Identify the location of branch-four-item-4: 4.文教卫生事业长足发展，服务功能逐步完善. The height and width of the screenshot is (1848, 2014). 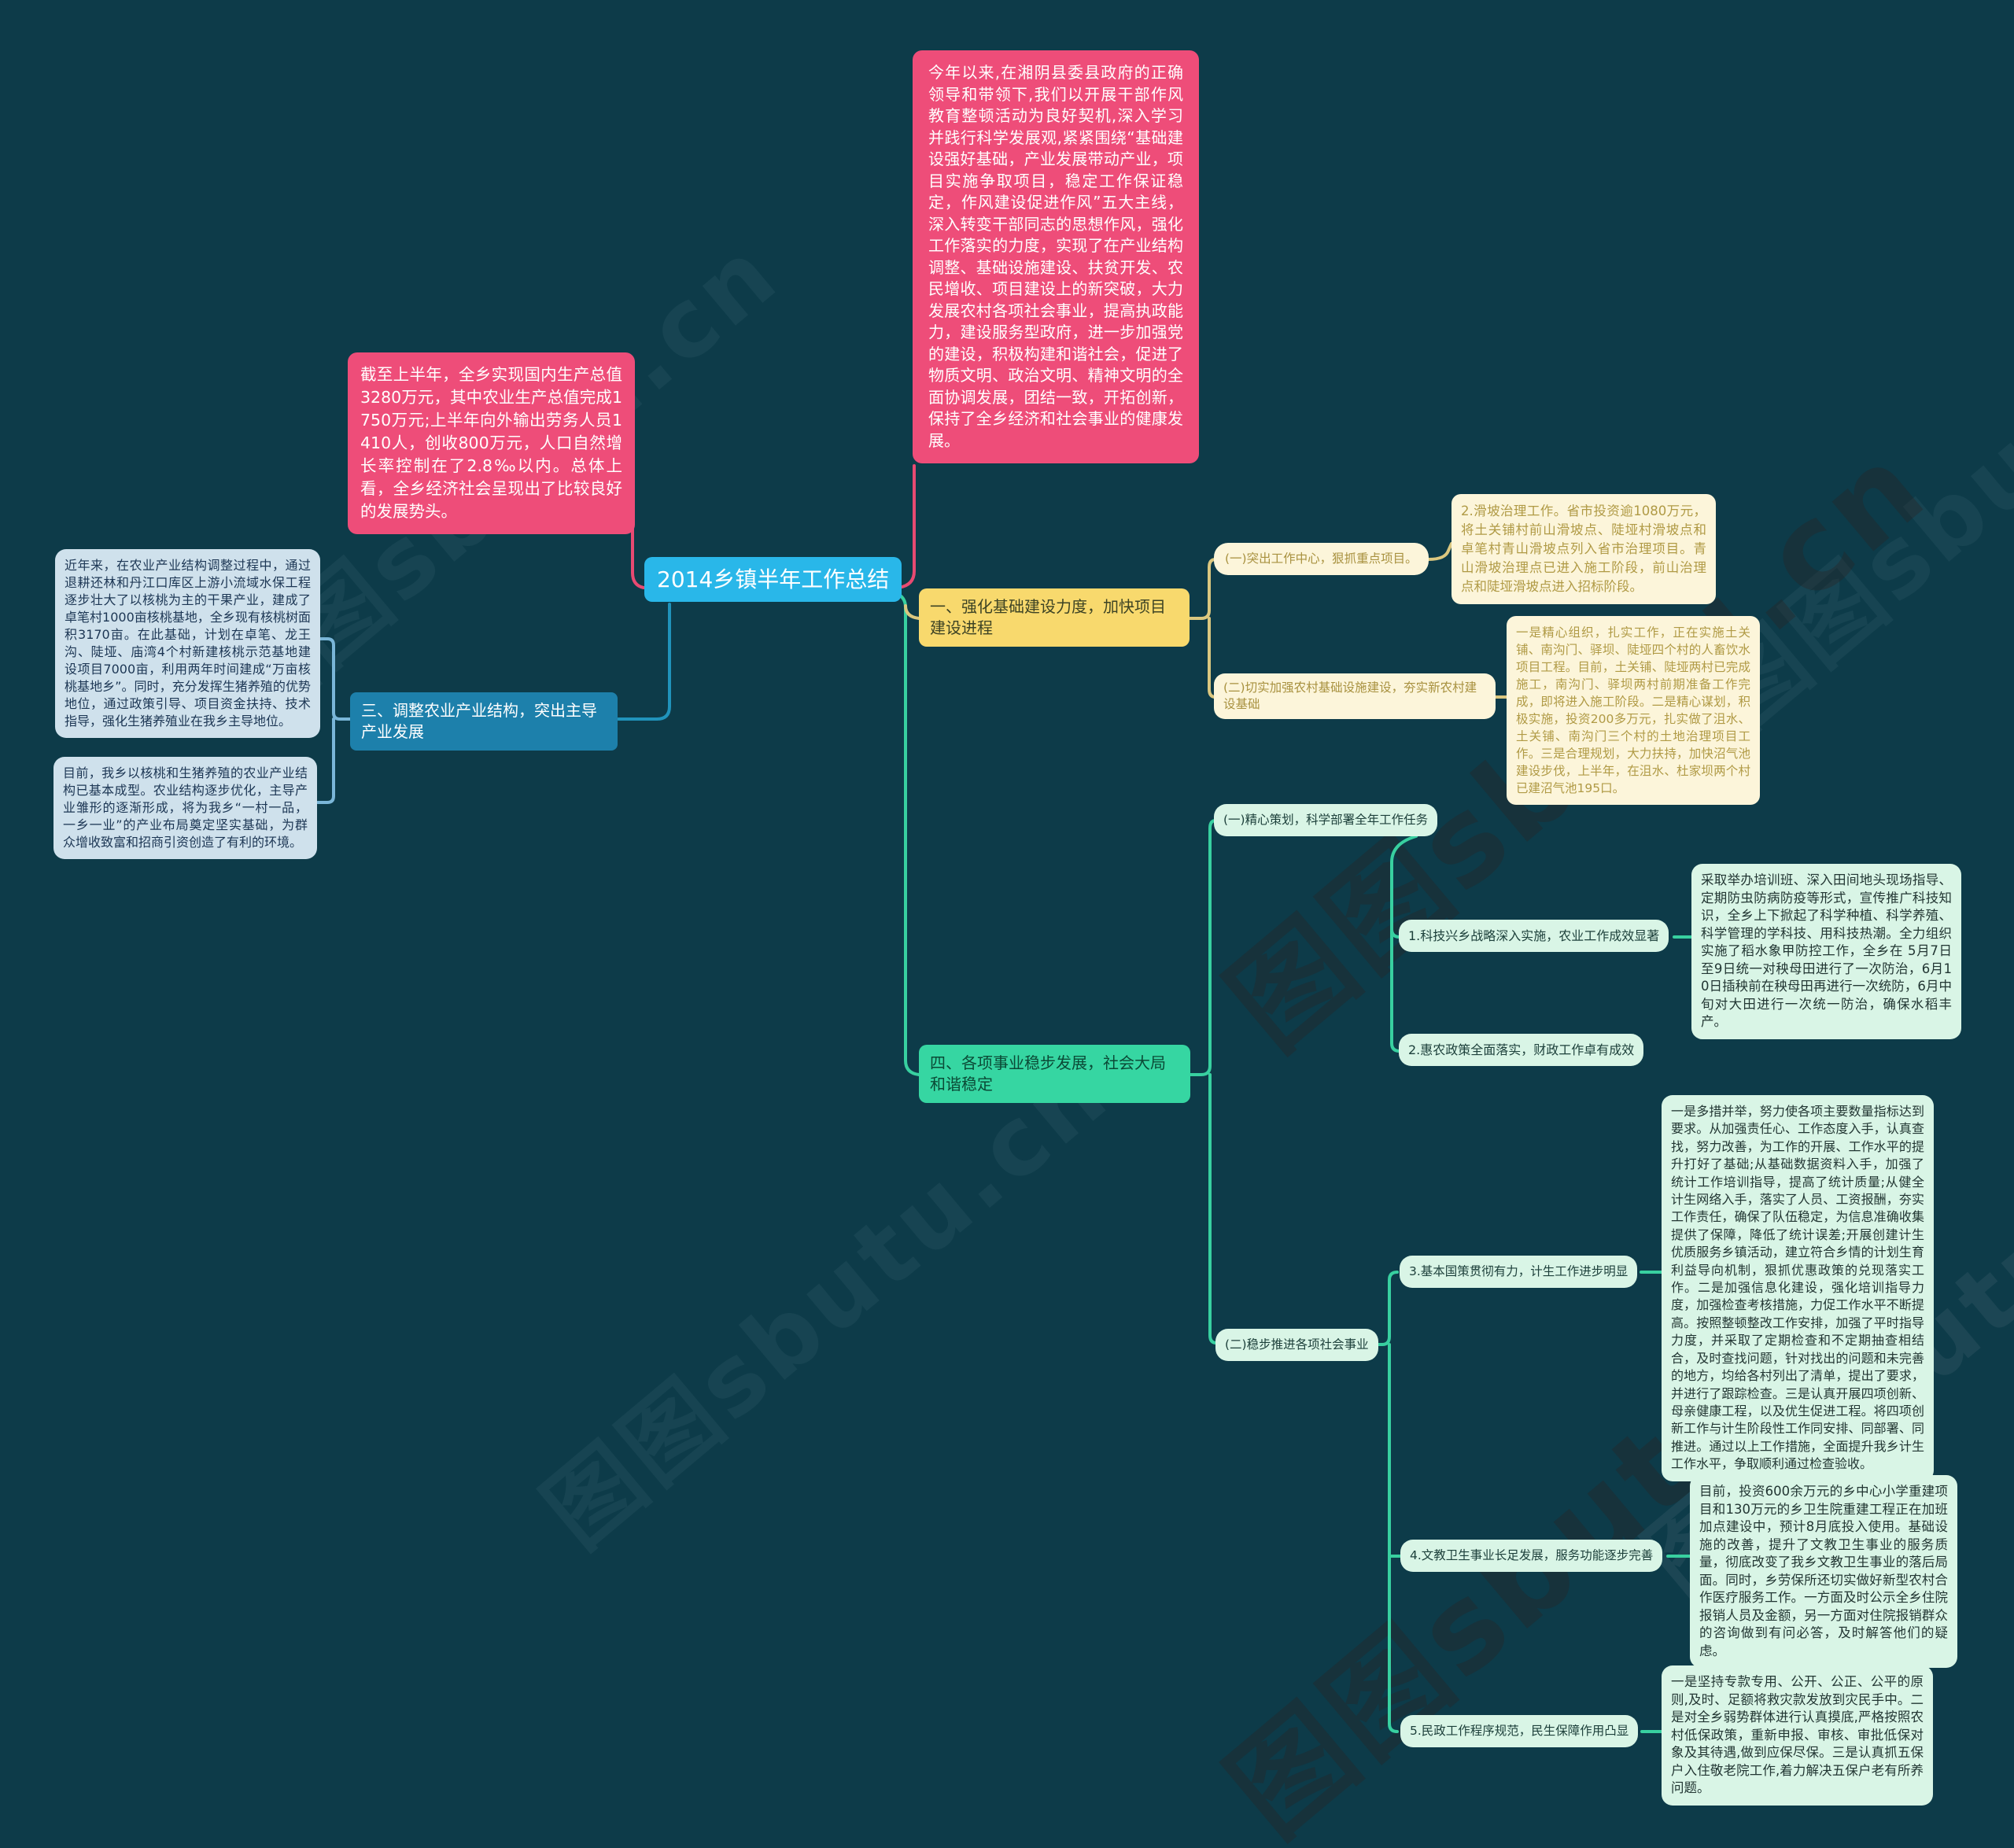
(1531, 1556).